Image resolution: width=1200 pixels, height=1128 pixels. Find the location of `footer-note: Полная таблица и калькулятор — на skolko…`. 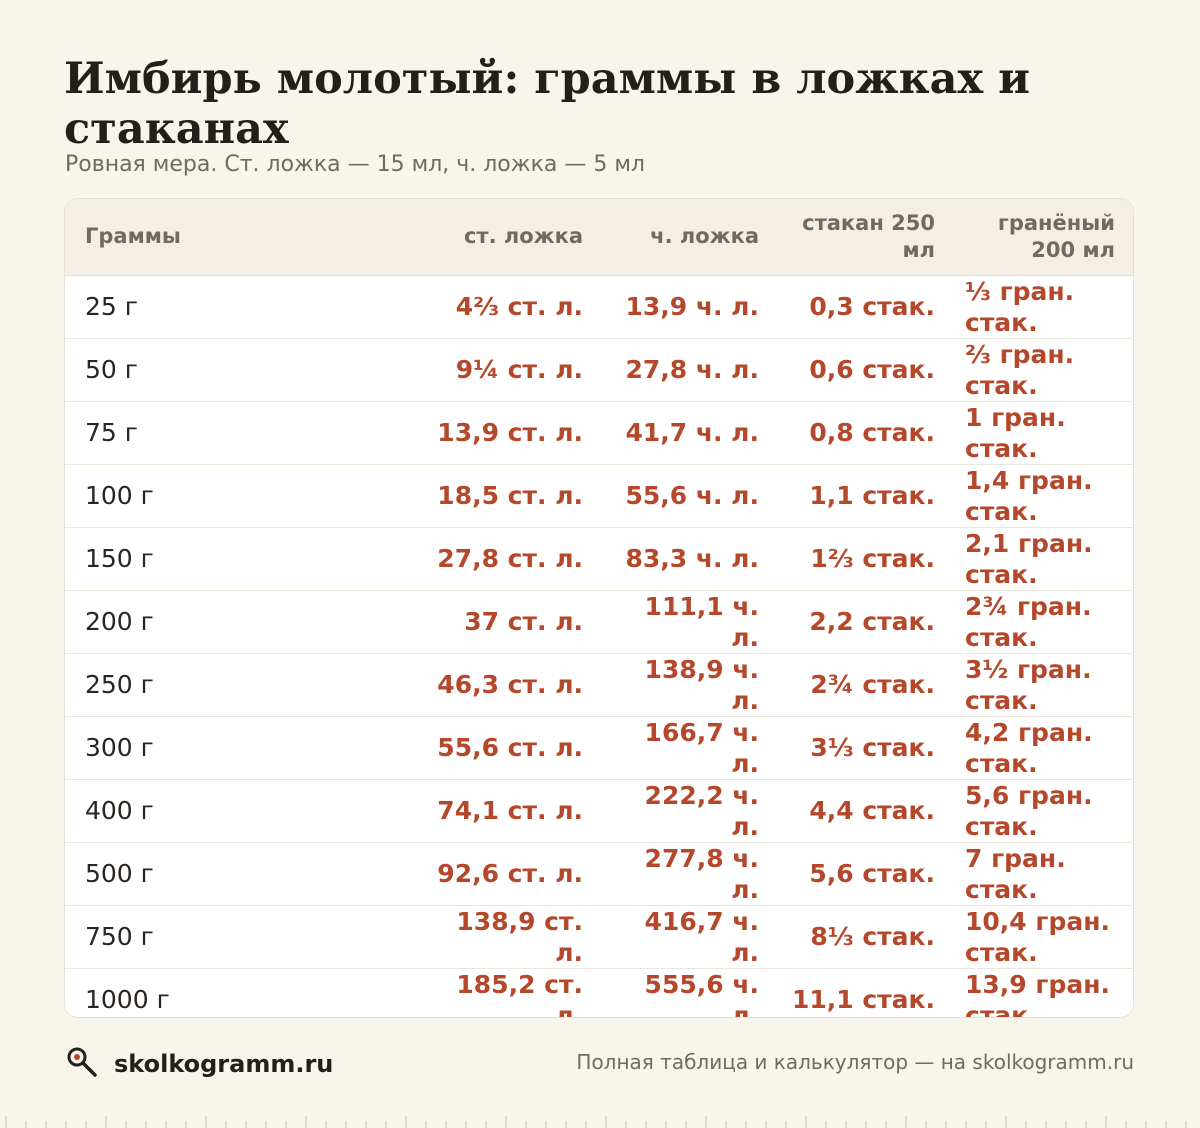

footer-note: Полная таблица и калькулятор — на skolko… is located at coordinates (855, 1062).